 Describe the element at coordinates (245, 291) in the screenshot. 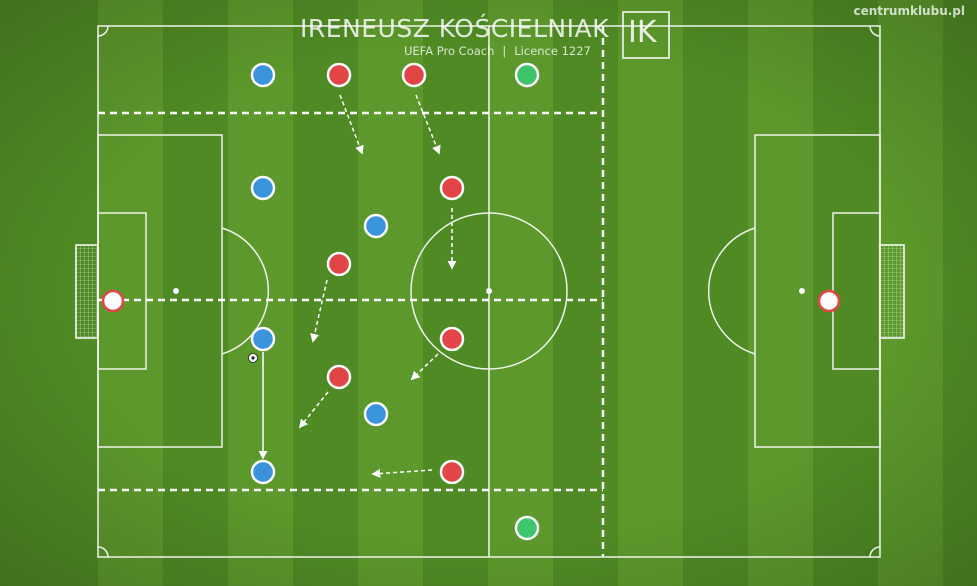

I see `left-penalty-arc` at that location.